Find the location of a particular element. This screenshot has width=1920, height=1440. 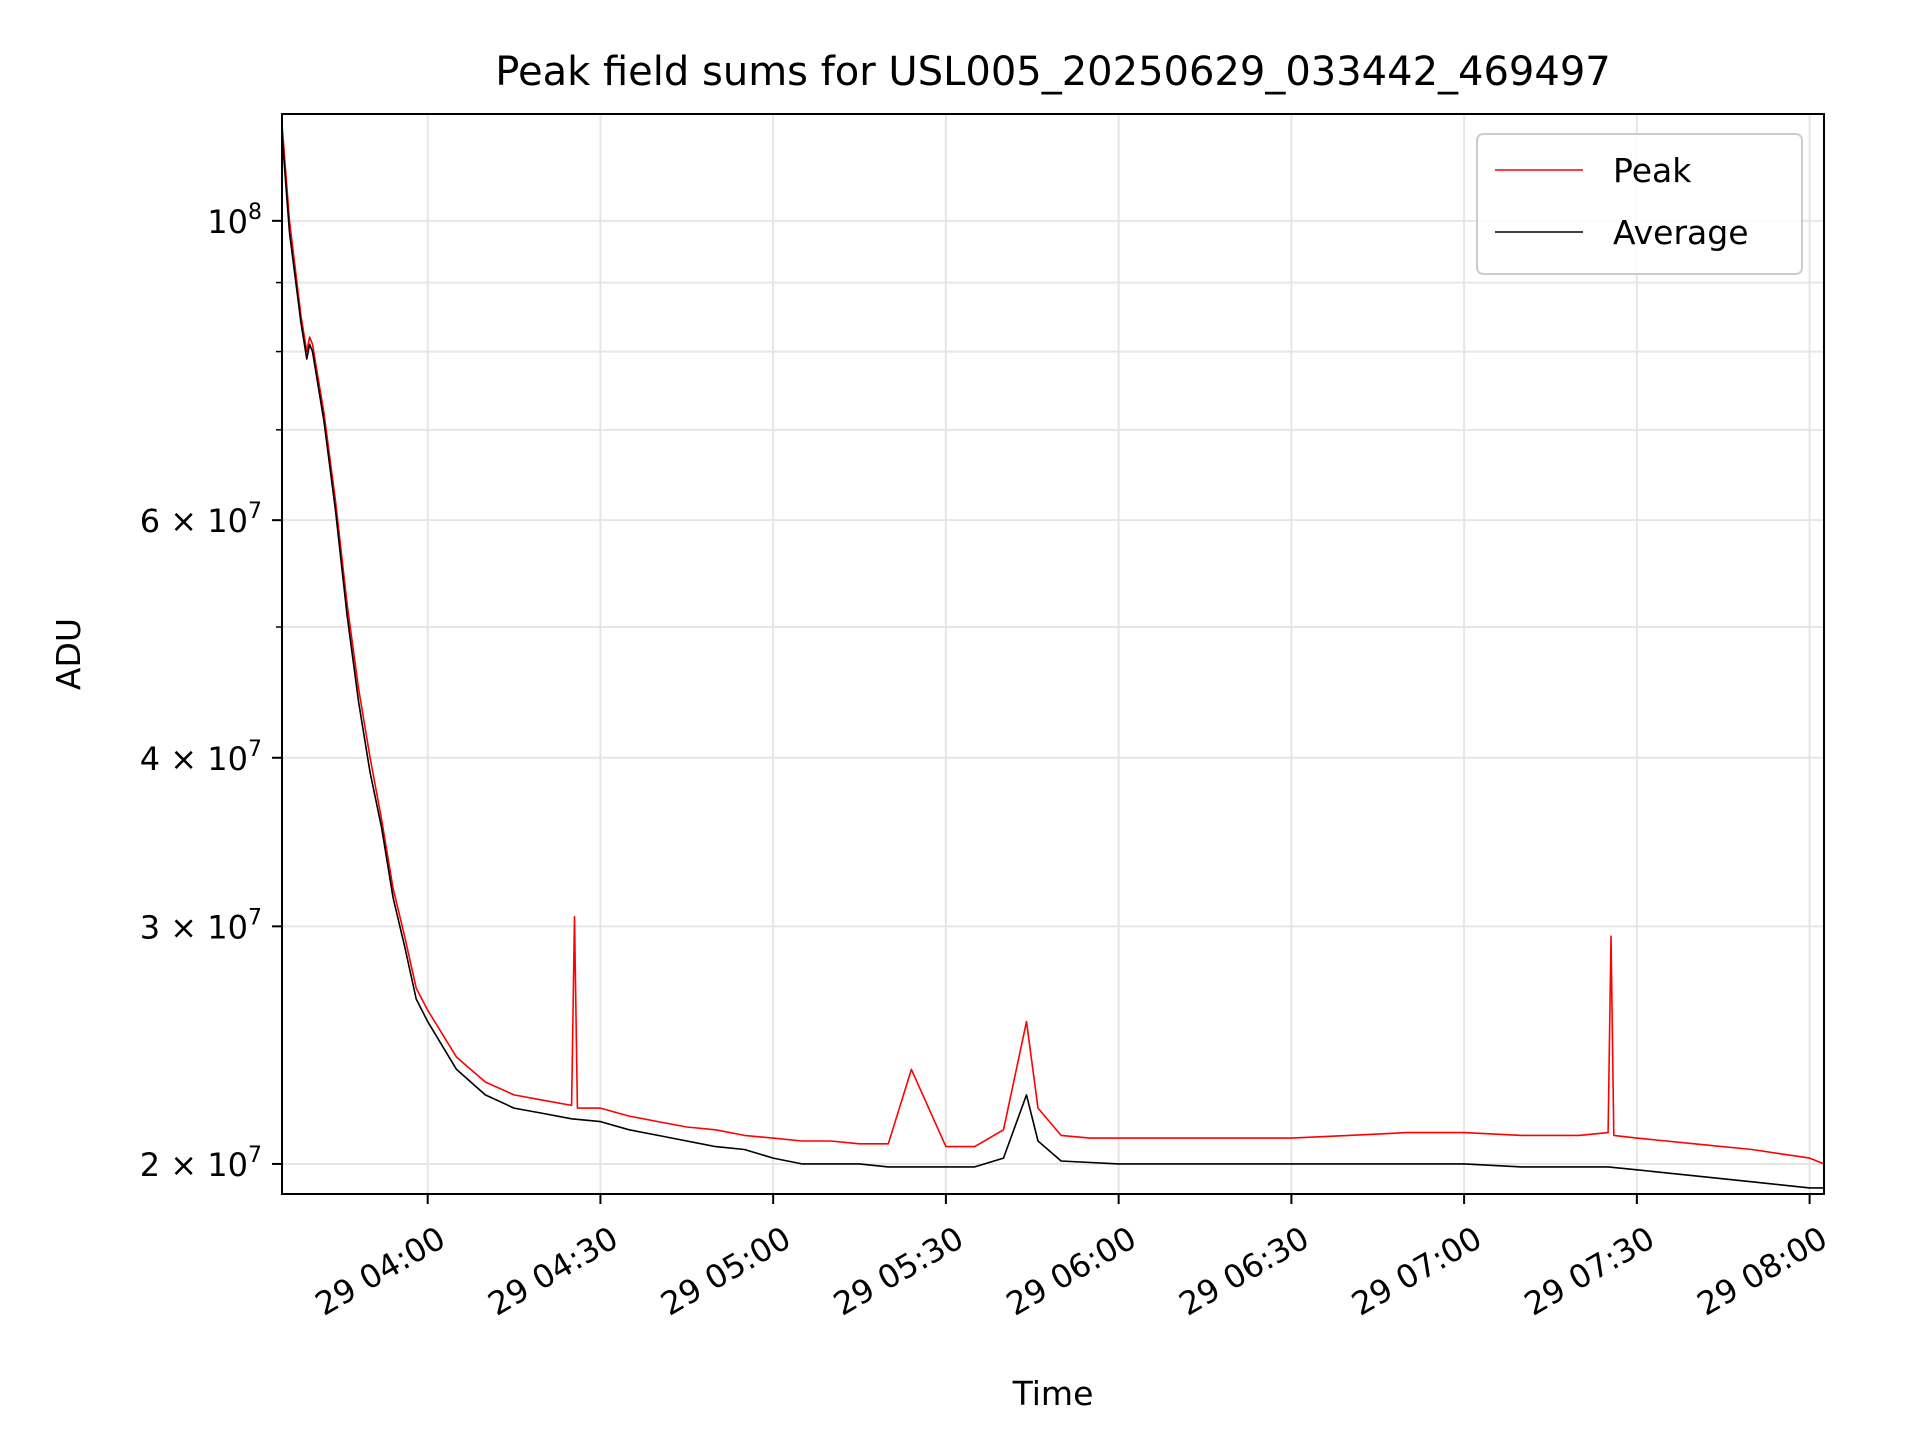

legend-box is located at coordinates (1639, 204).